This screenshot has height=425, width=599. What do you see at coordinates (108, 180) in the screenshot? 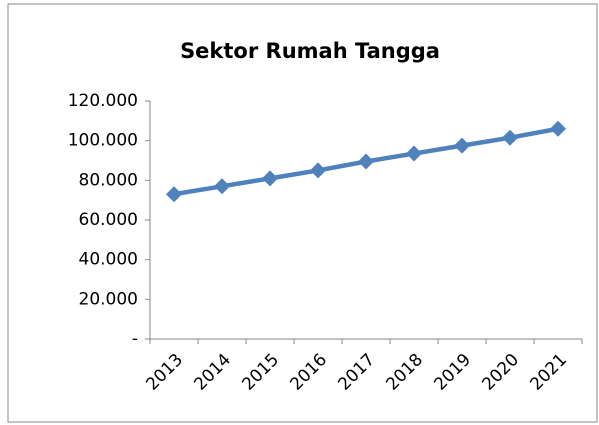
I see `y-tick-label: 80.000` at bounding box center [108, 180].